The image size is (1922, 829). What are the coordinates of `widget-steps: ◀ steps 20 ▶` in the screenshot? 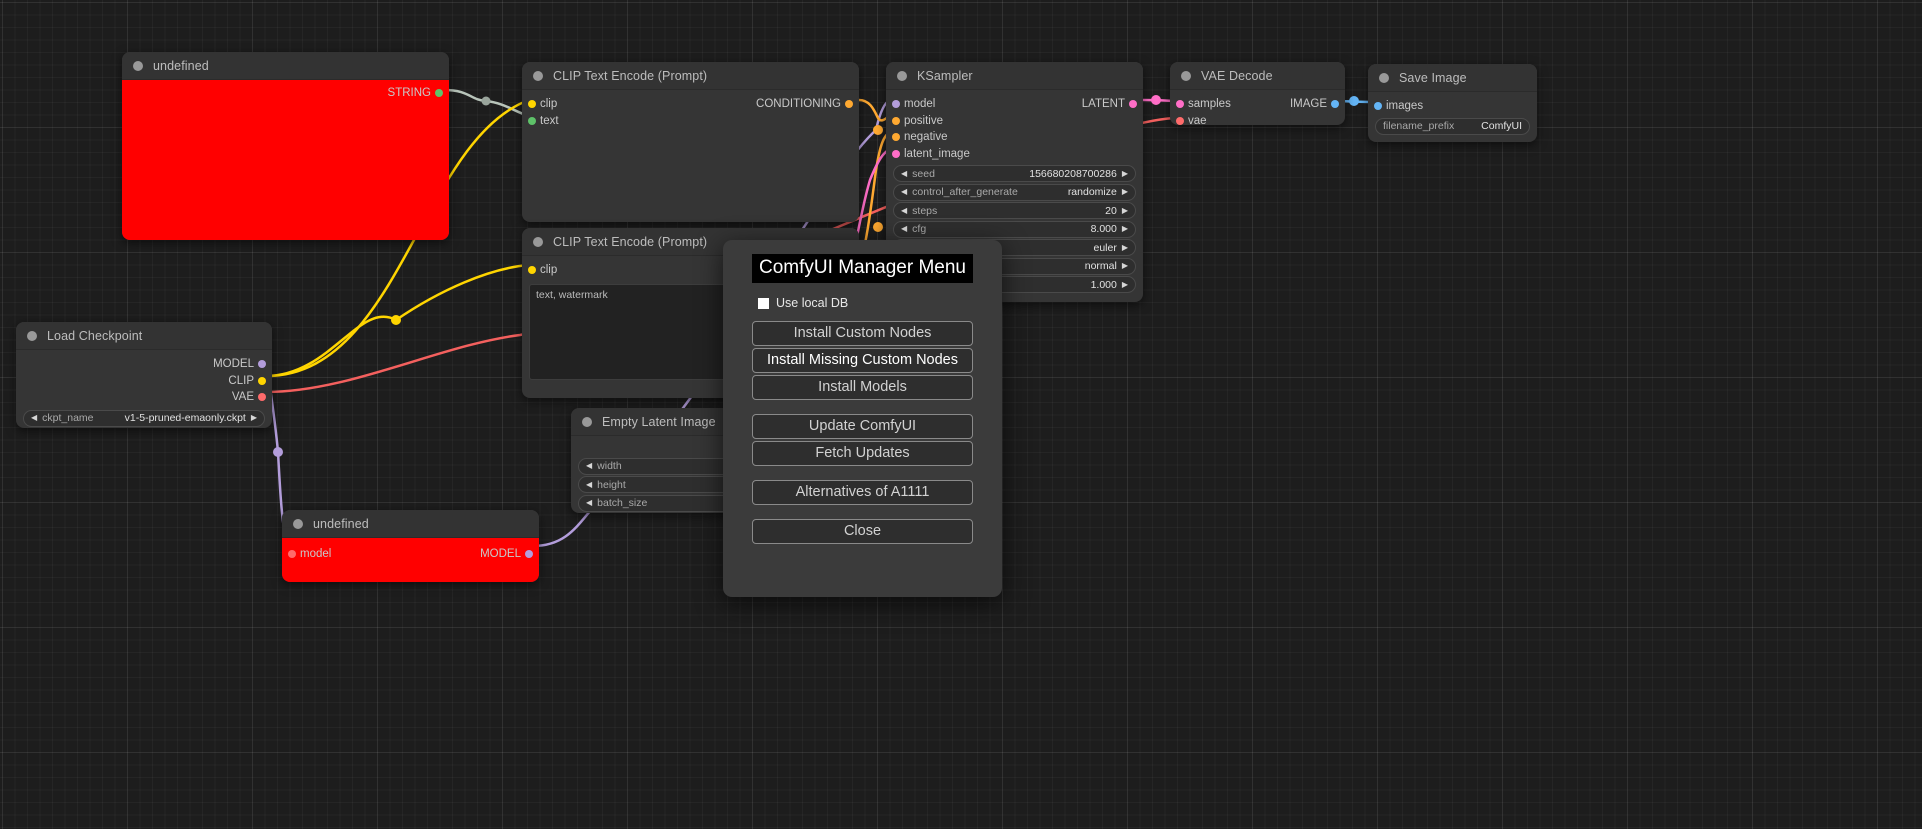 It's located at (1014, 210).